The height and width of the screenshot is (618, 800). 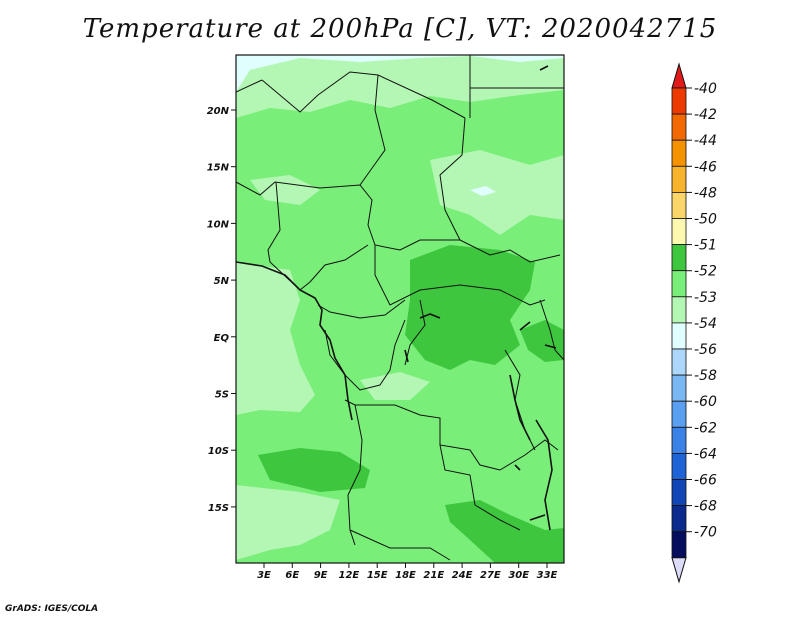 What do you see at coordinates (705, 507) in the screenshot?
I see `colorbar-label: -68` at bounding box center [705, 507].